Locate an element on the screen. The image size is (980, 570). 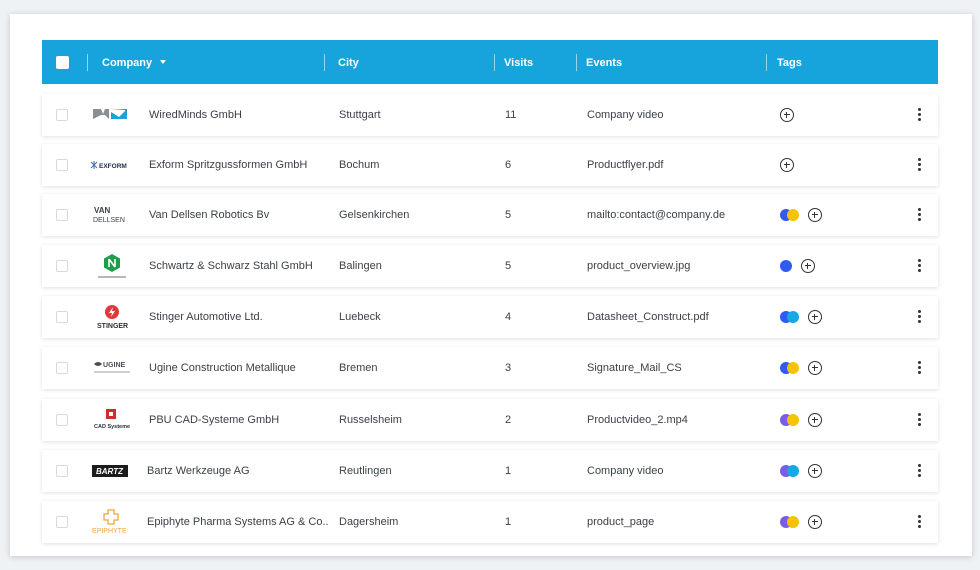
svg-text: DELLSEN is located at coordinates (109, 220).